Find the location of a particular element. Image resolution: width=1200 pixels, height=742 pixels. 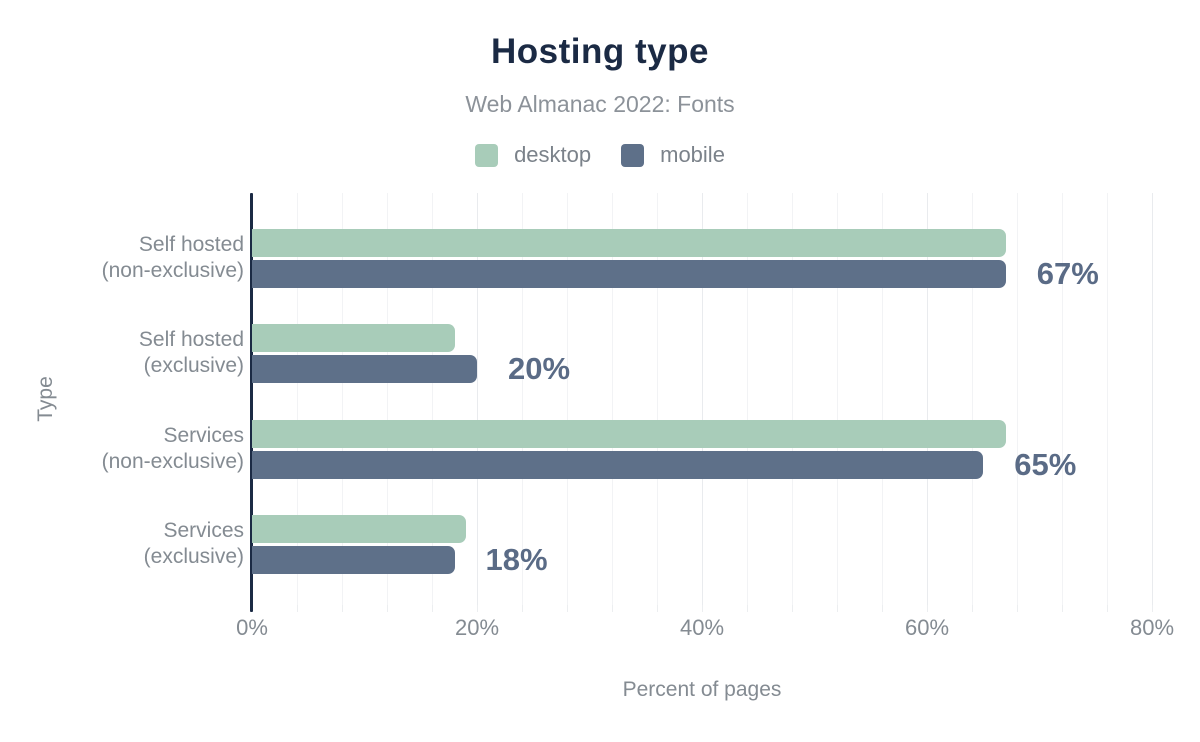

legend-label-desktop: desktop is located at coordinates (553, 154).